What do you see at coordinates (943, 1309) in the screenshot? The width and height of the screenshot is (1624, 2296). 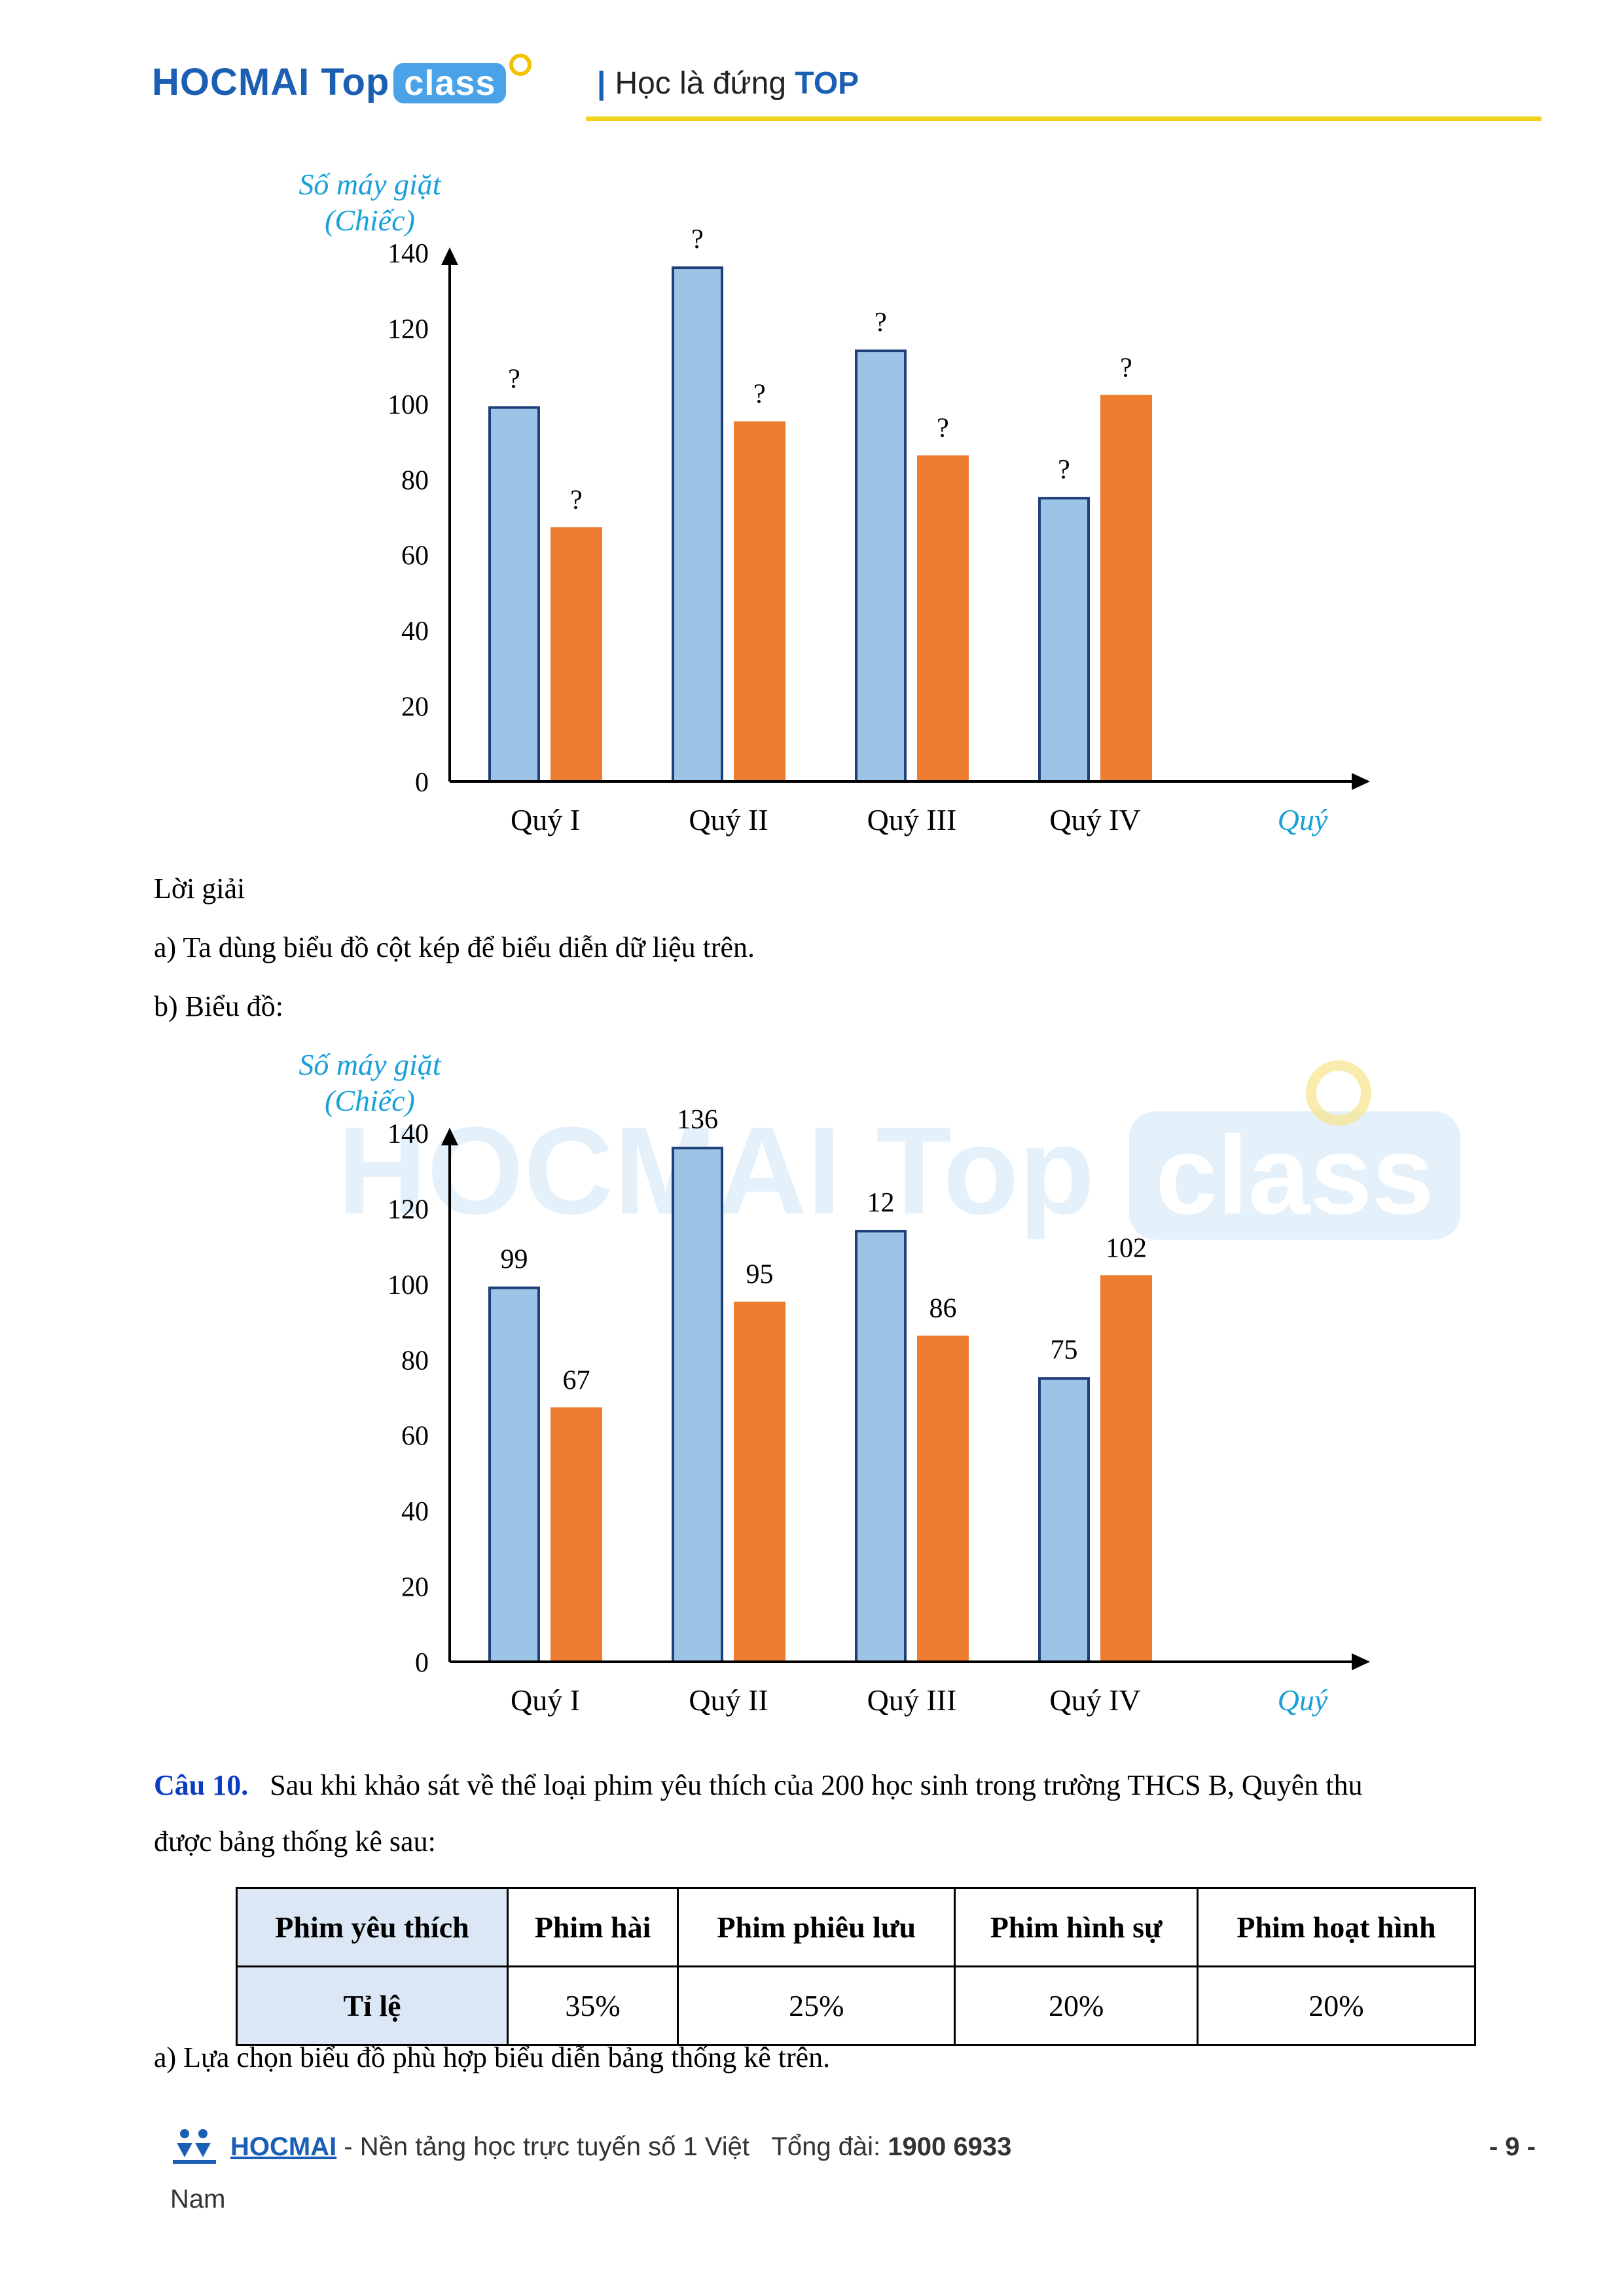 I see `bar-data-label: 86` at bounding box center [943, 1309].